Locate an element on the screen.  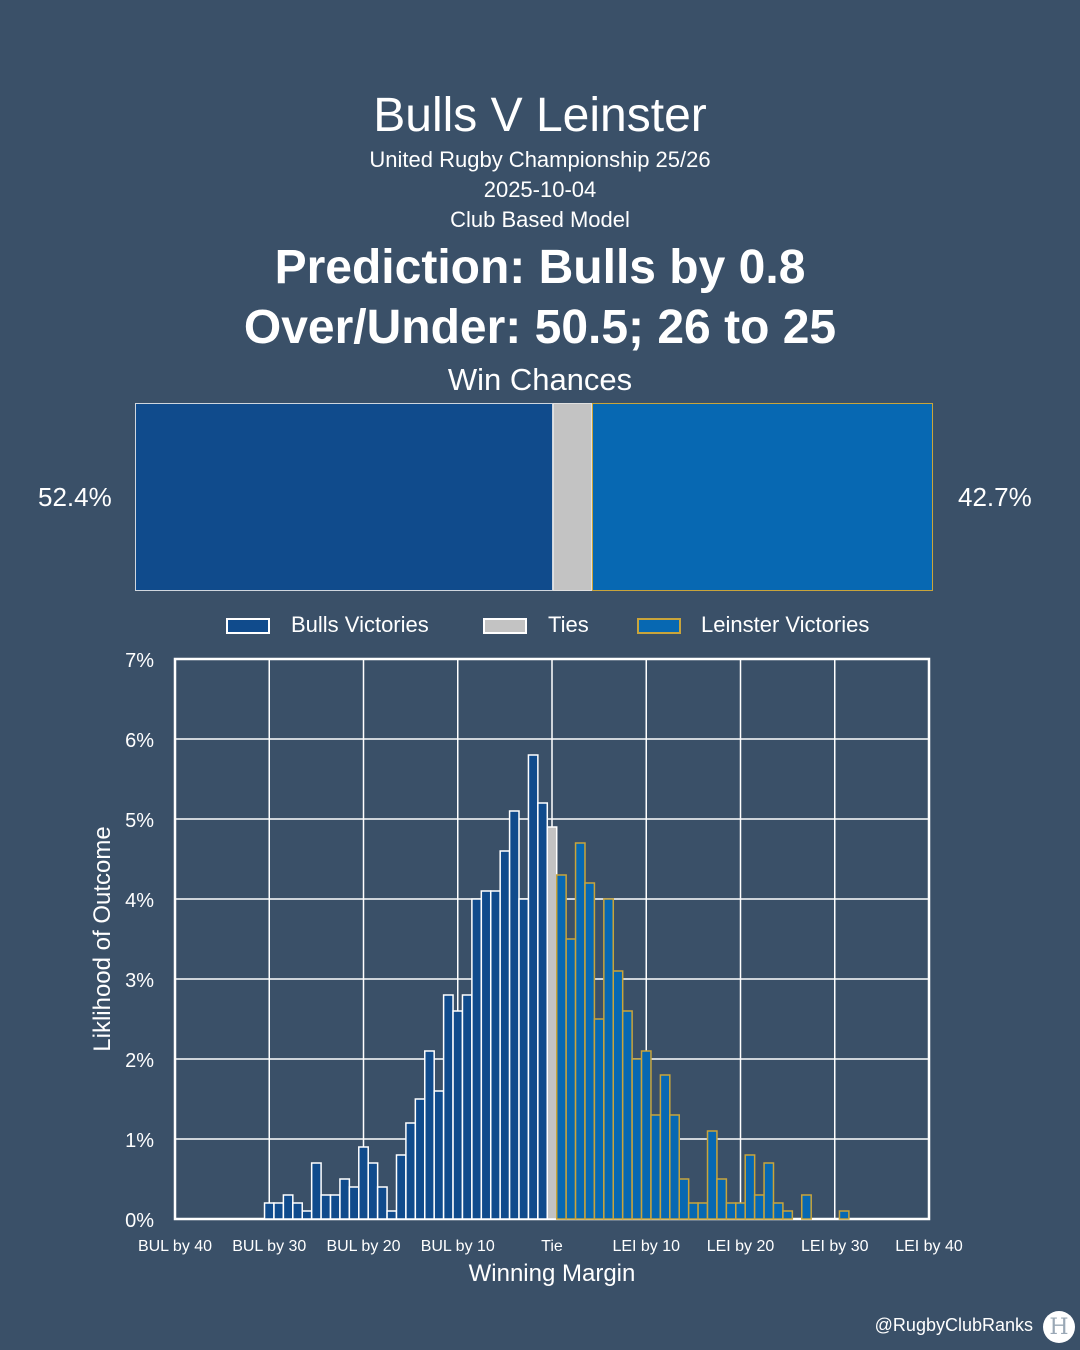
y-tick-label: 1% is located at coordinates (139, 1141).